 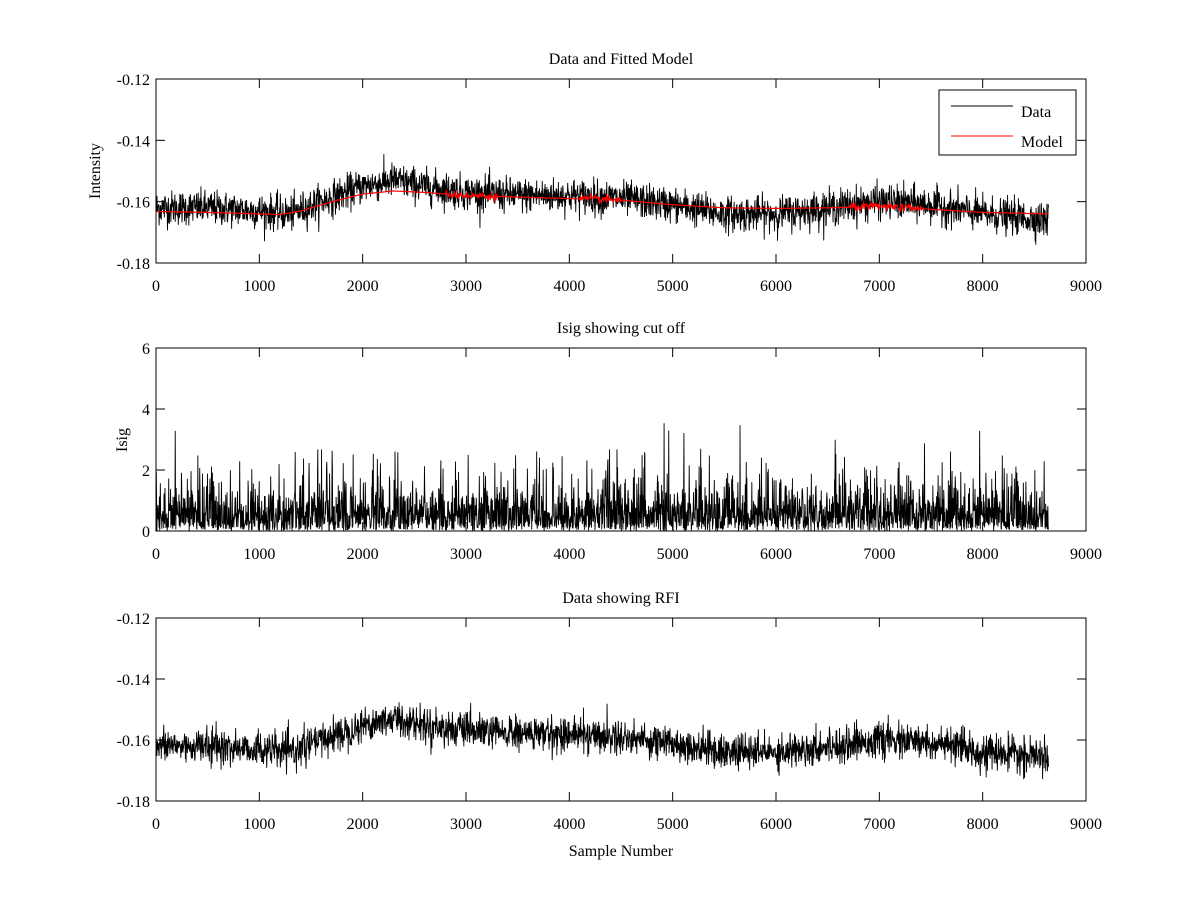 I want to click on y-tick-label: 2, so click(x=146, y=471).